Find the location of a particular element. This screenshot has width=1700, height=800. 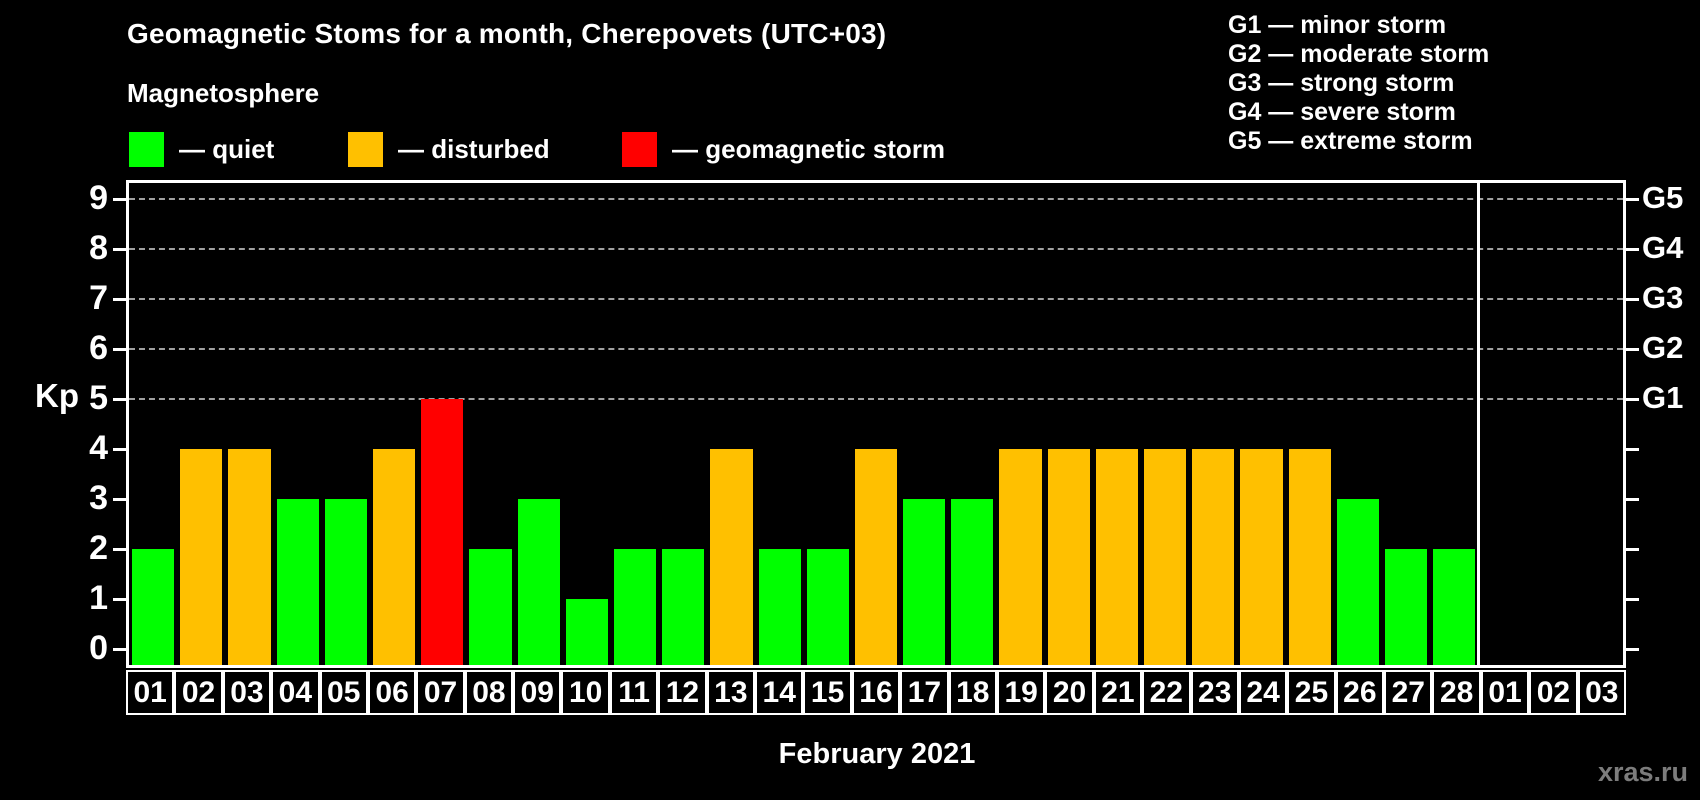

day-label-10: 10 is located at coordinates (585, 692).